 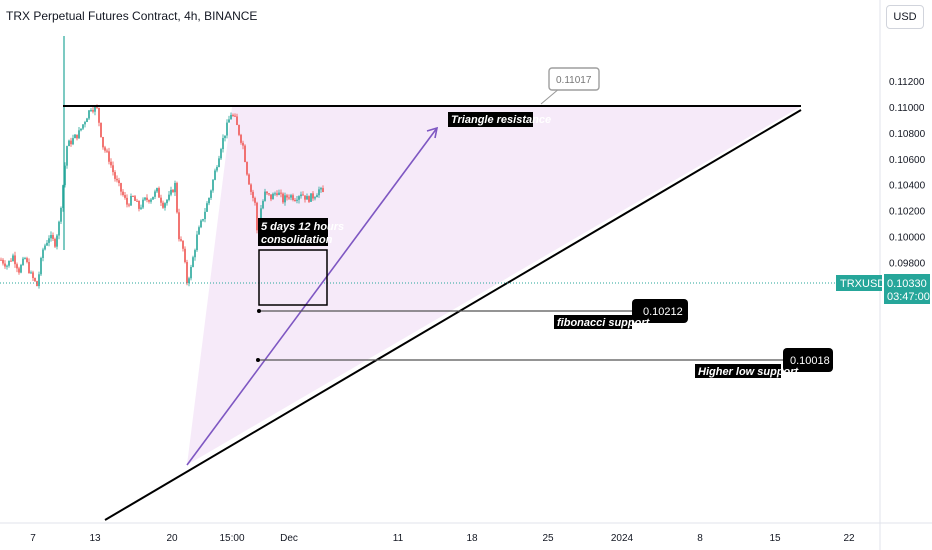 What do you see at coordinates (907, 82) in the screenshot?
I see `price-tick-label: 0.11200` at bounding box center [907, 82].